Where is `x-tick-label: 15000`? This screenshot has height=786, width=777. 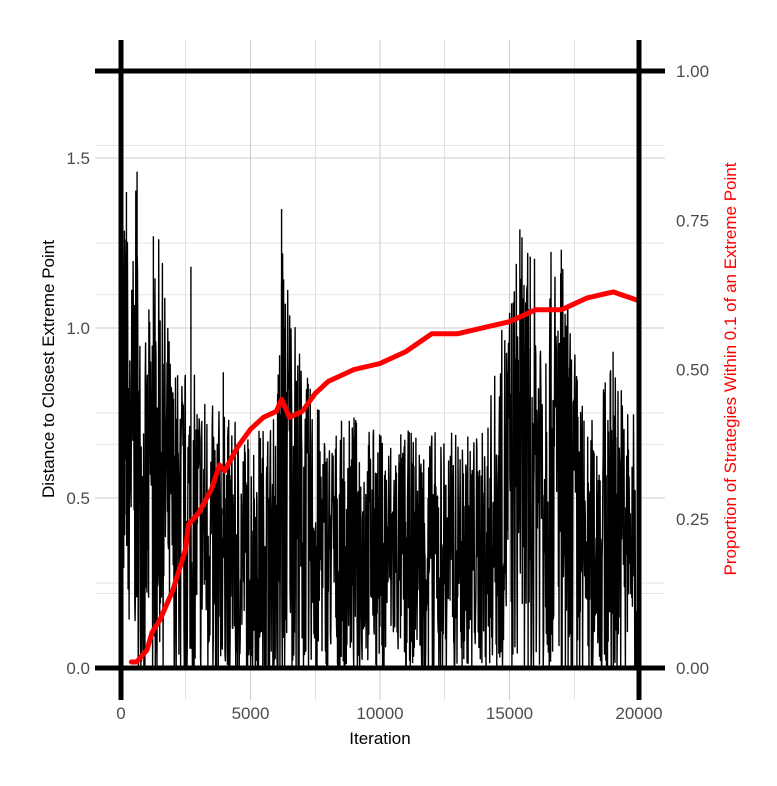 x-tick-label: 15000 is located at coordinates (509, 713).